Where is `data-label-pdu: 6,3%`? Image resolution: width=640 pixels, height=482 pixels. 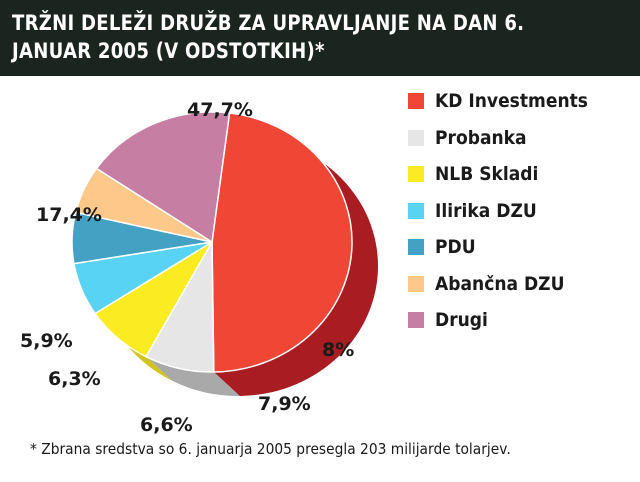 data-label-pdu: 6,3% is located at coordinates (74, 379).